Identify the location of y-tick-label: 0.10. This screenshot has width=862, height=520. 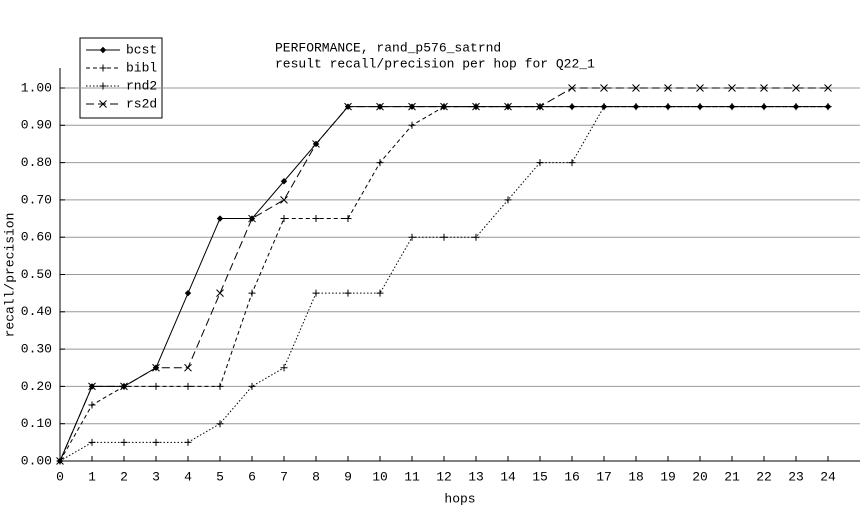
(36, 423).